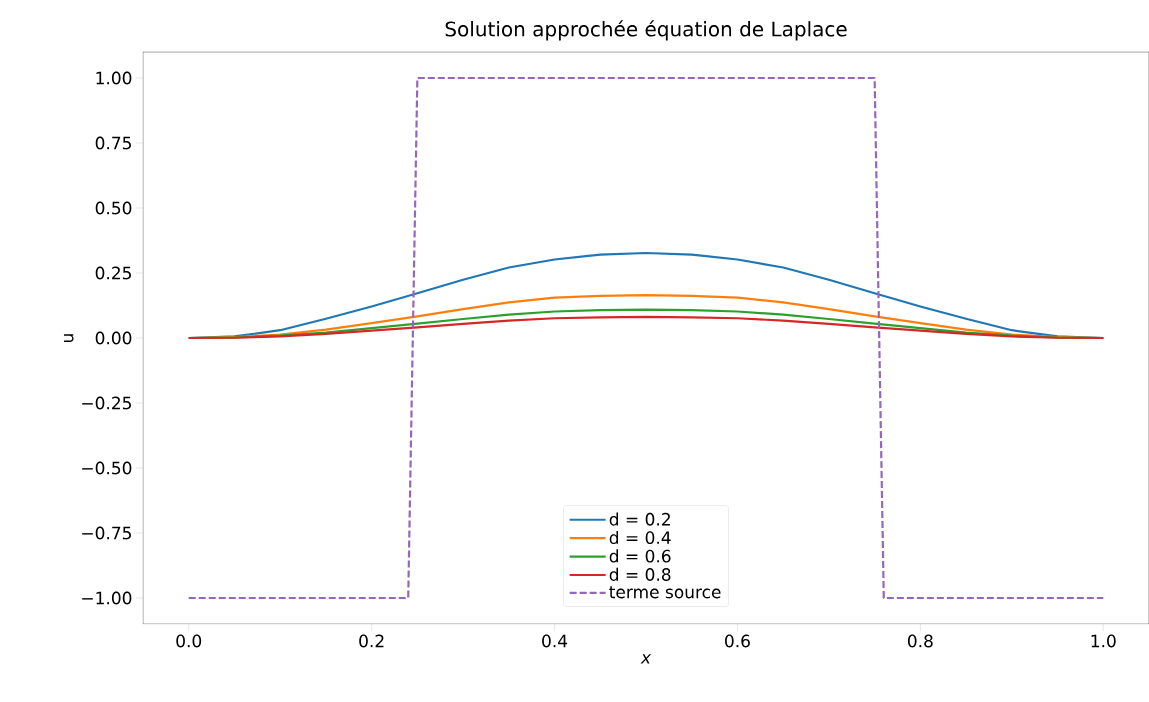  Describe the element at coordinates (106, 533) in the screenshot. I see `y-tick-label: −0.75` at that location.